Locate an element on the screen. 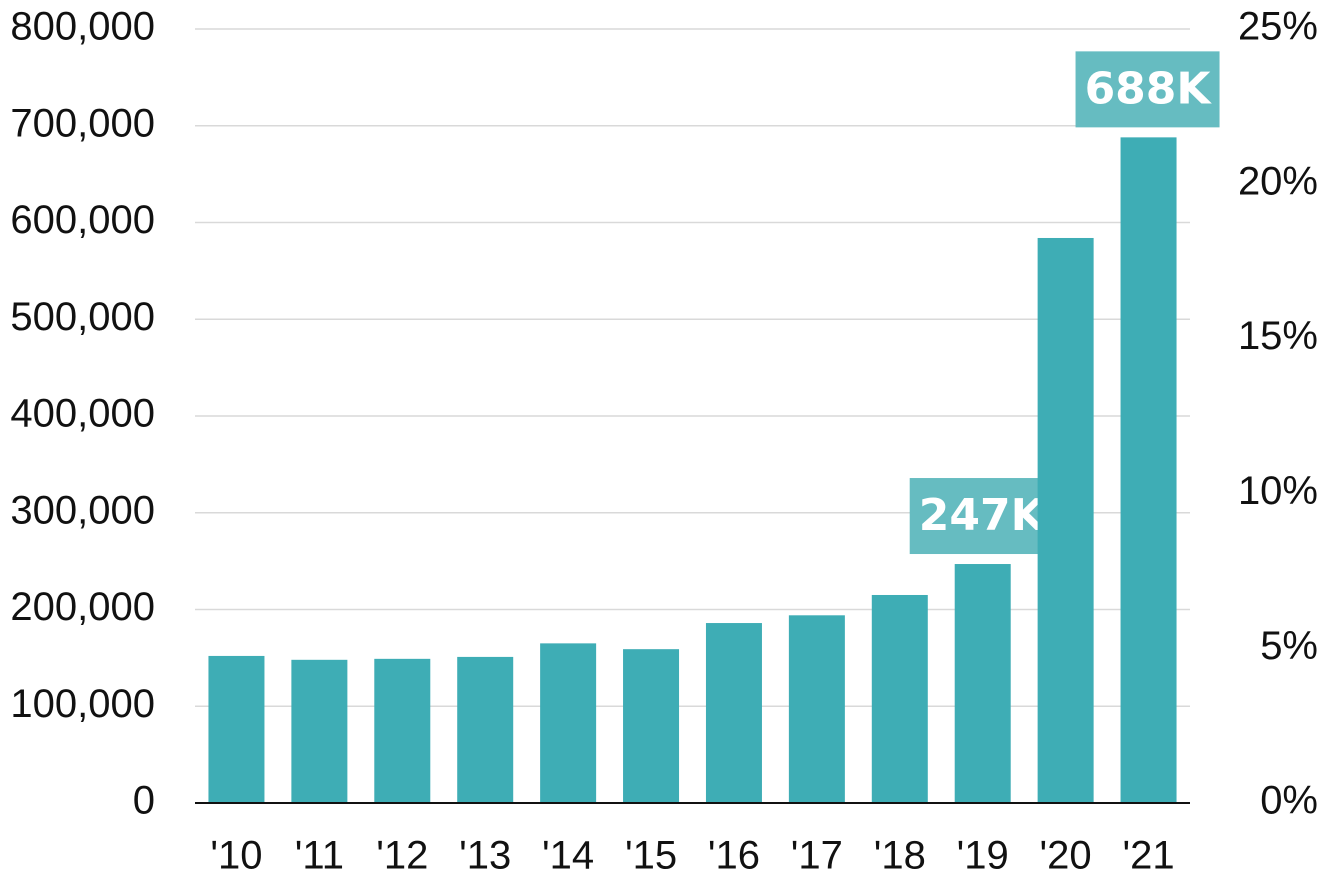  x-tick-label: '11 is located at coordinates (319, 856).